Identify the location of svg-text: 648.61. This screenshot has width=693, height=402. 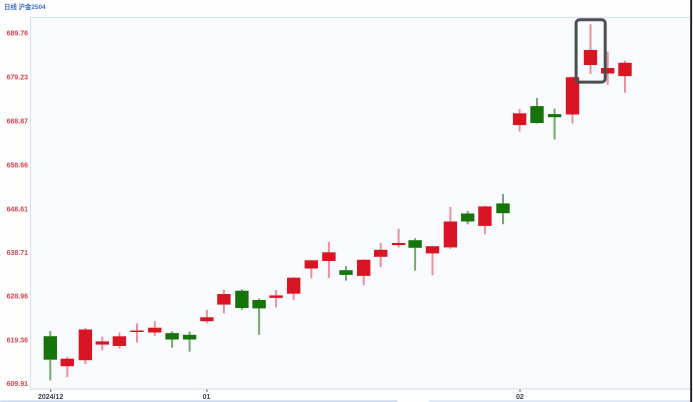
(18, 210).